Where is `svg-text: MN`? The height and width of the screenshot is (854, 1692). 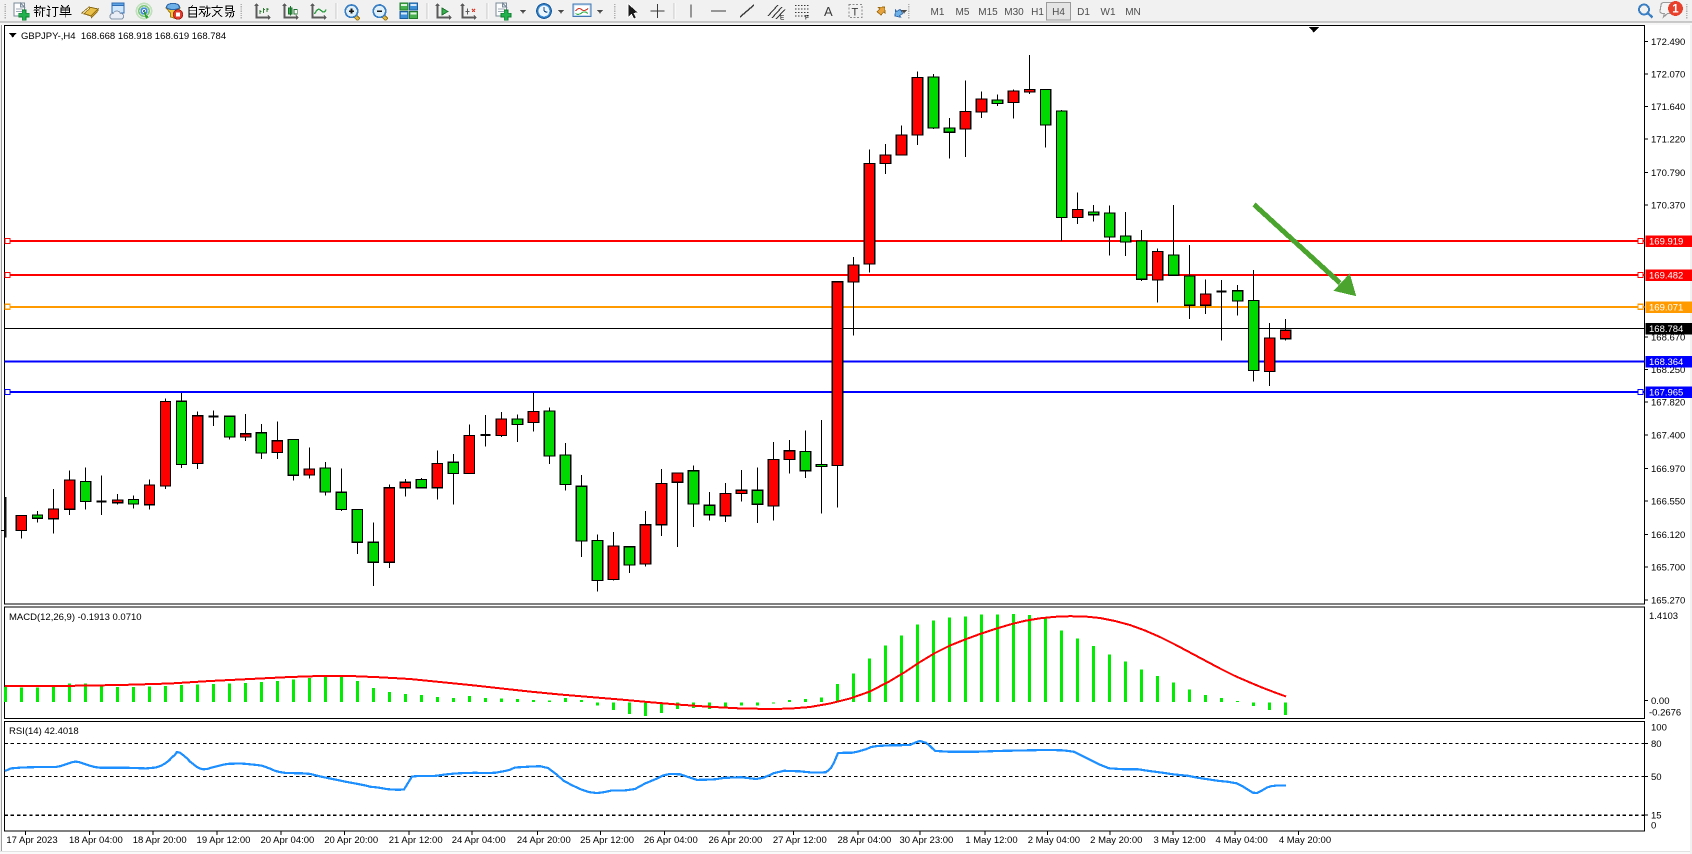
svg-text: MN is located at coordinates (1133, 12).